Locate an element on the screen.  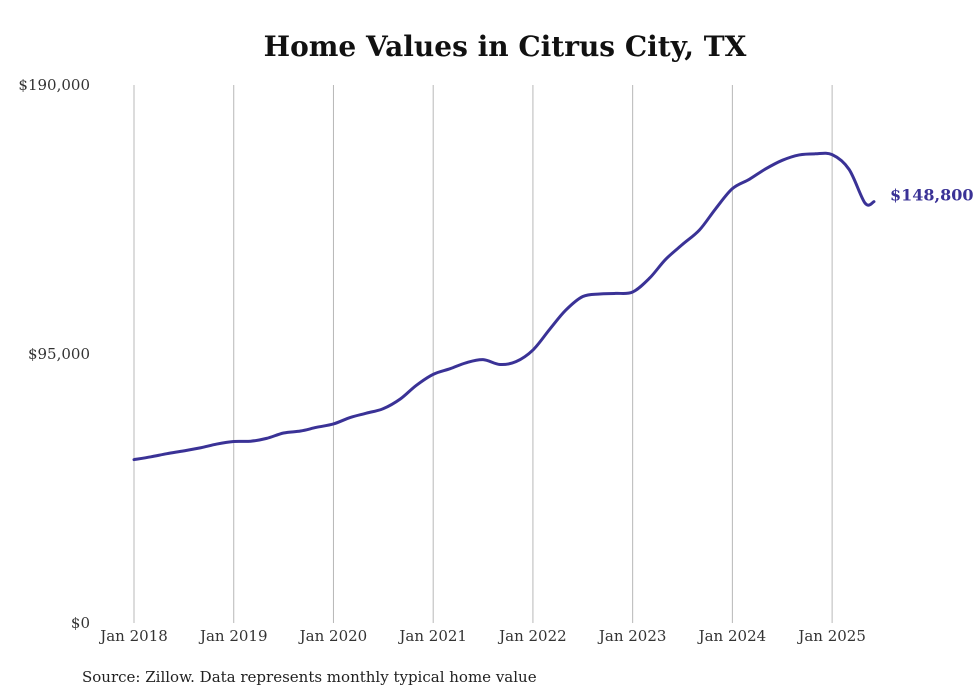
end-value-label: $148,800 is located at coordinates (932, 195).